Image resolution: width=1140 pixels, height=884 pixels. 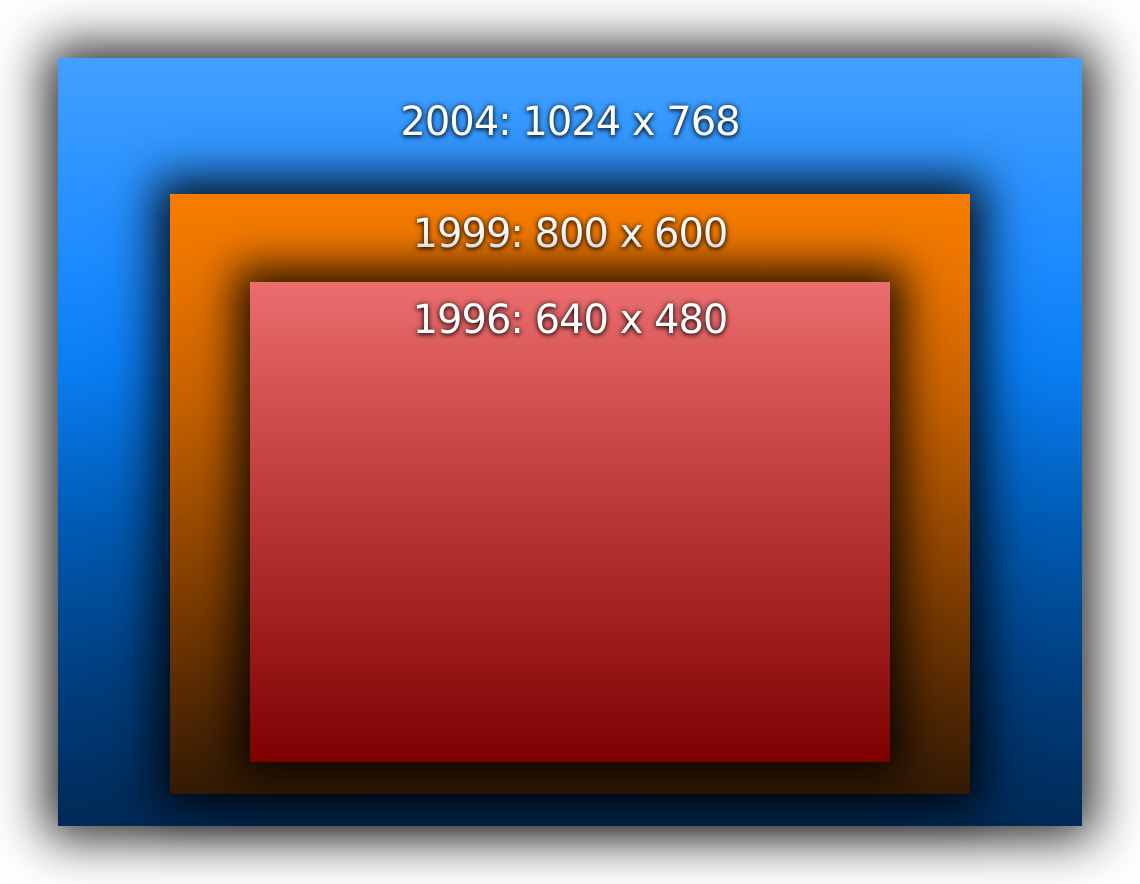 I want to click on resolution-label-2004: 2004: 1024 x 768, so click(x=570, y=122).